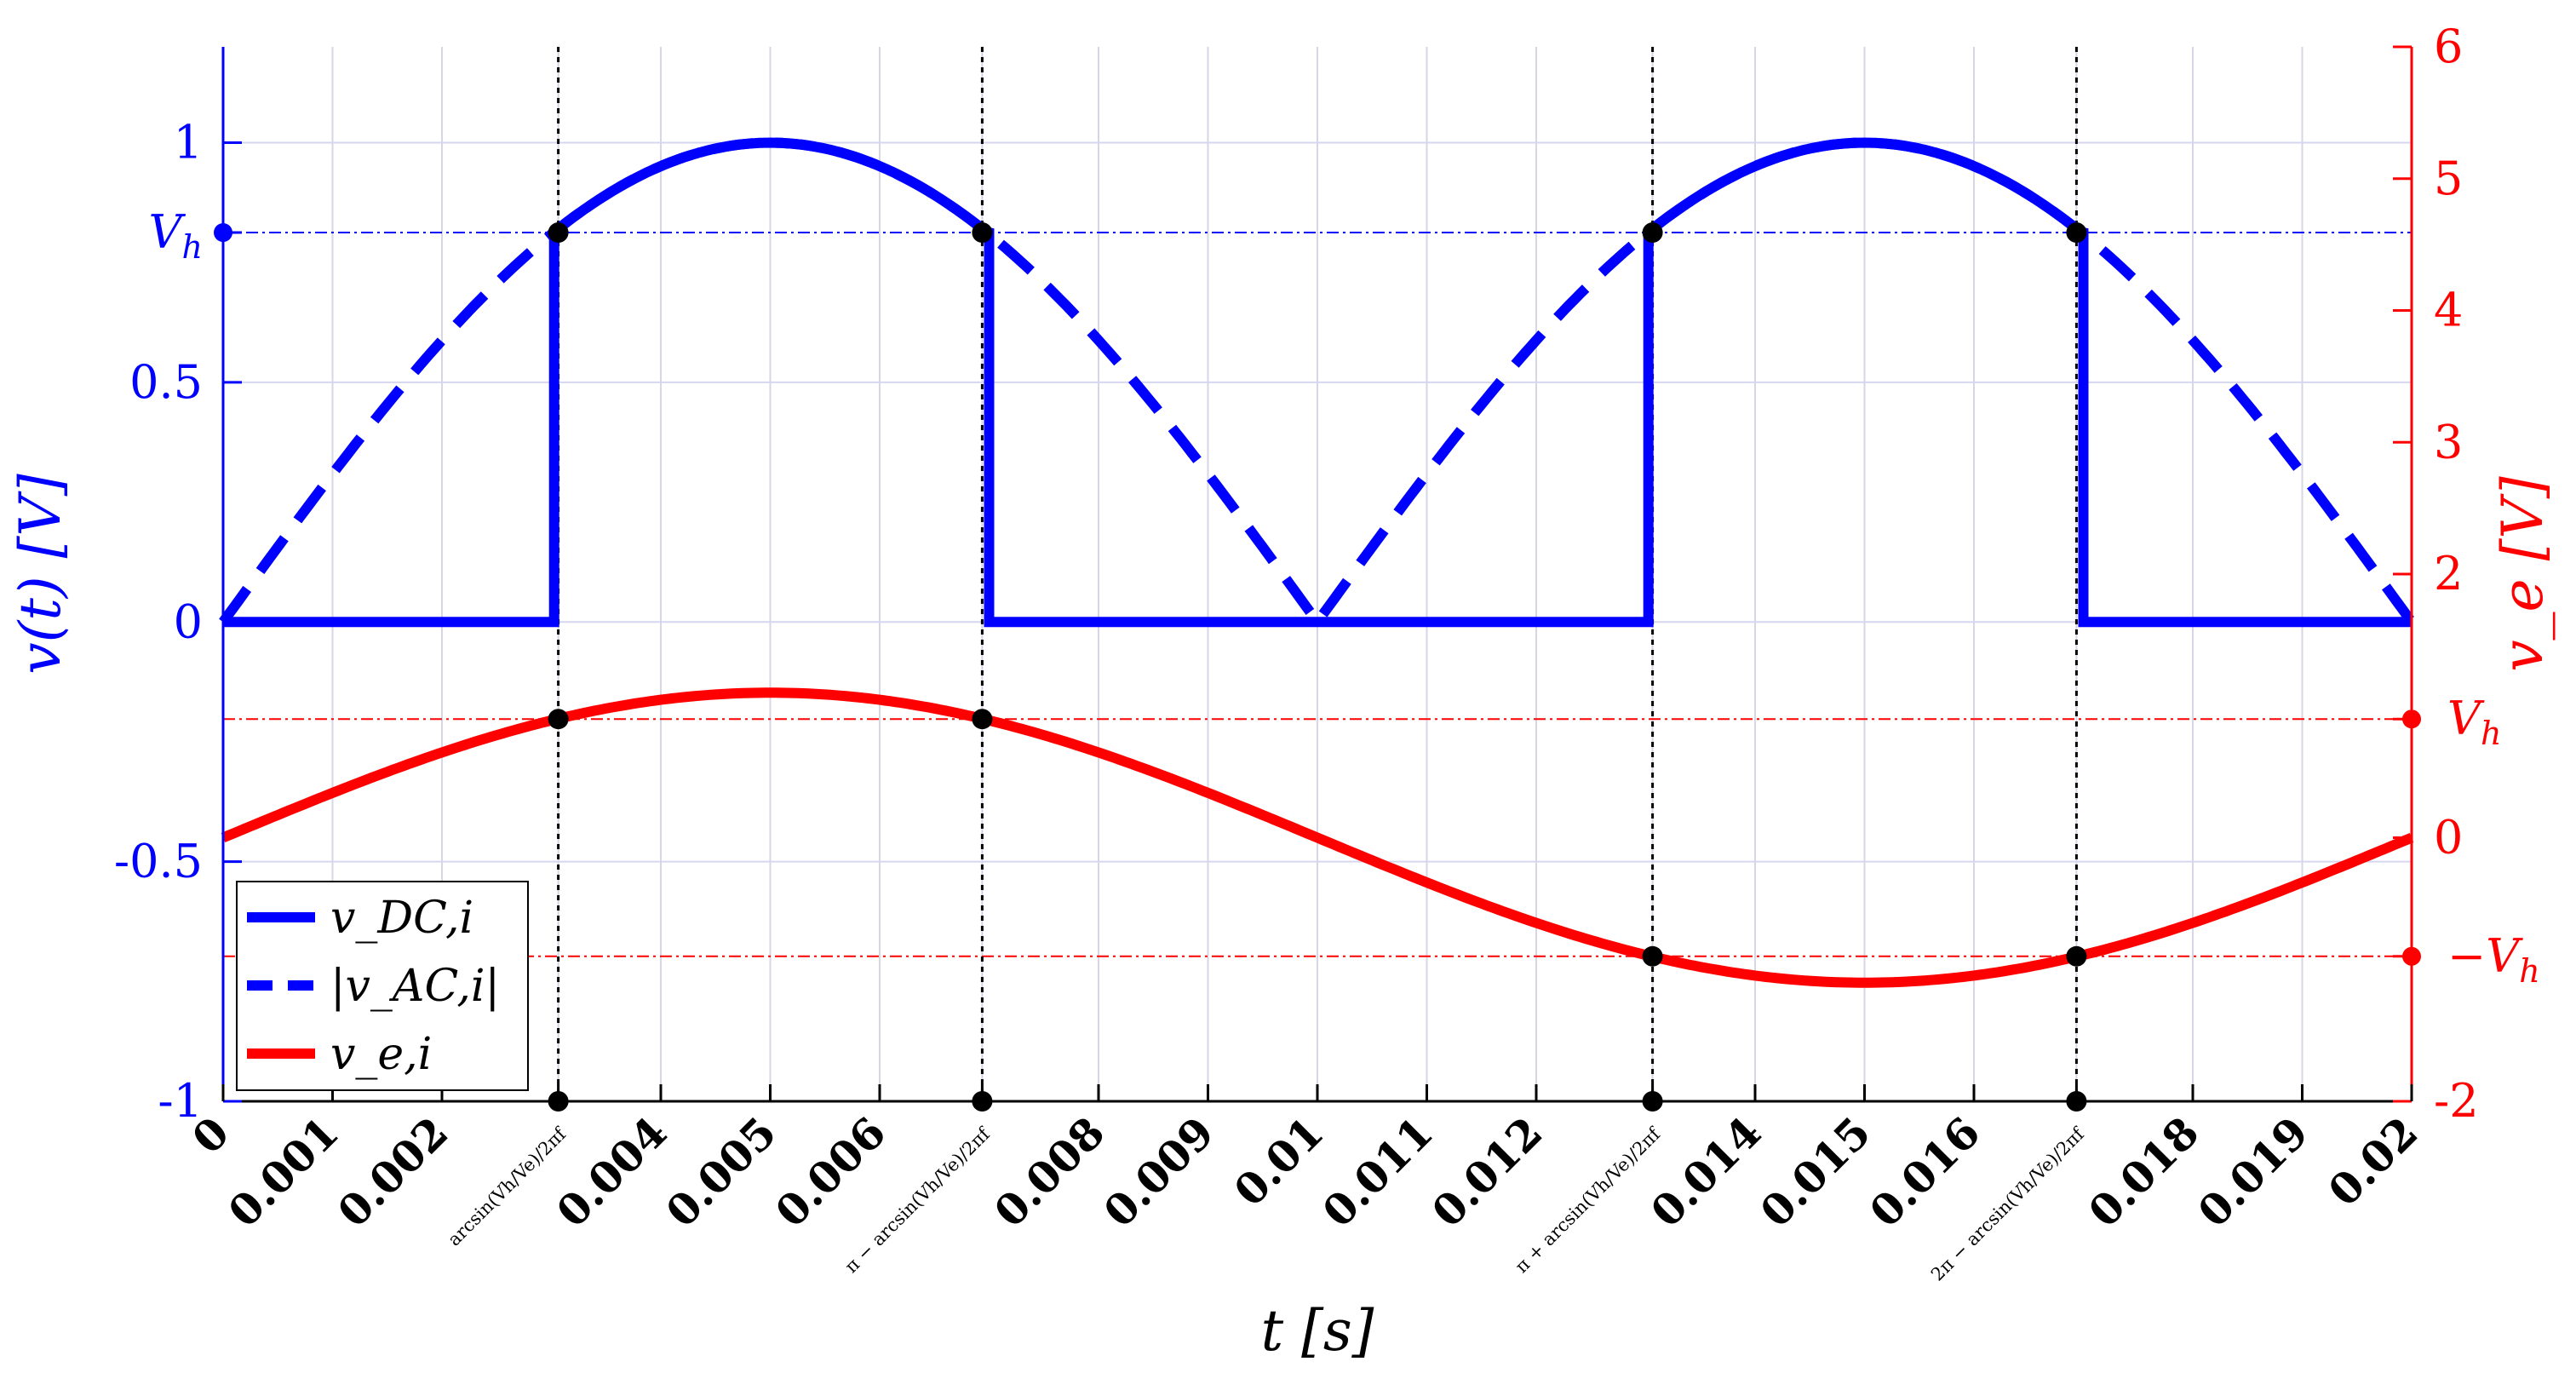 The height and width of the screenshot is (1373, 2576). What do you see at coordinates (2448, 178) in the screenshot?
I see `right-tick-label: 5` at bounding box center [2448, 178].